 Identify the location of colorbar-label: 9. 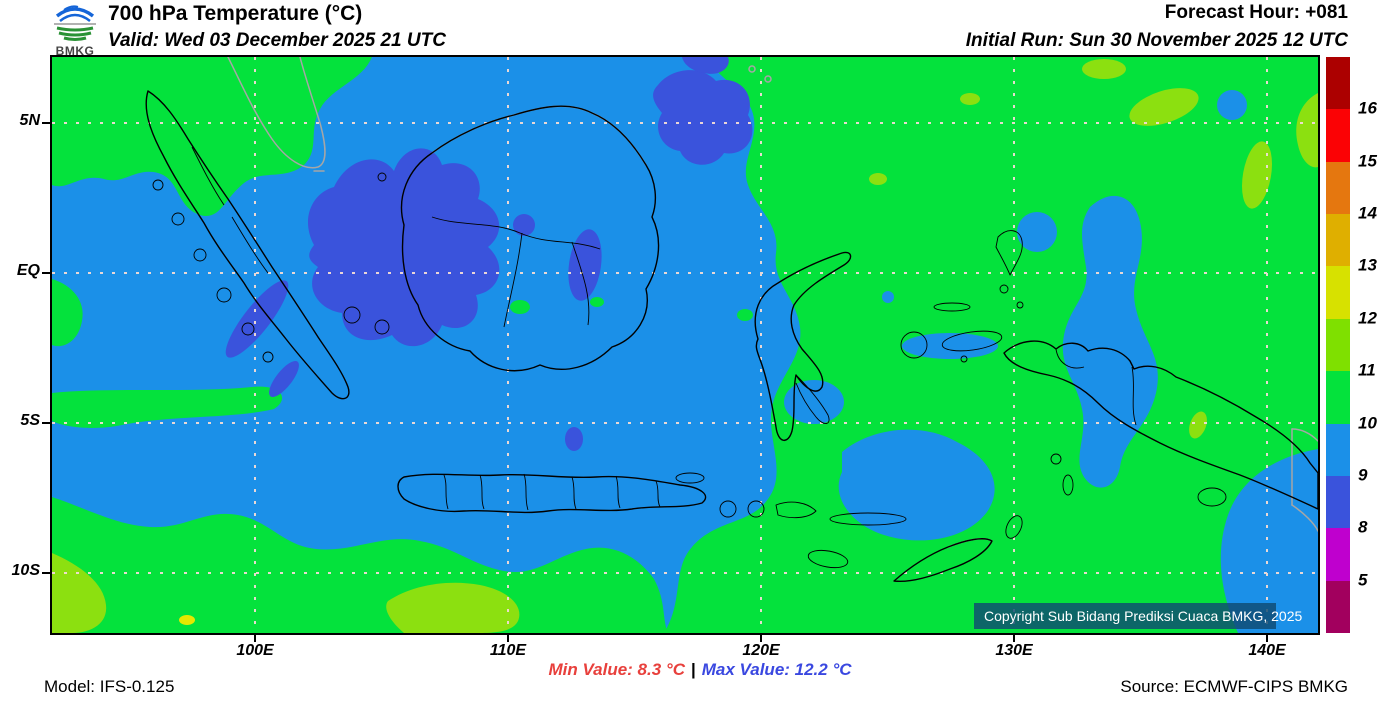
(1363, 475).